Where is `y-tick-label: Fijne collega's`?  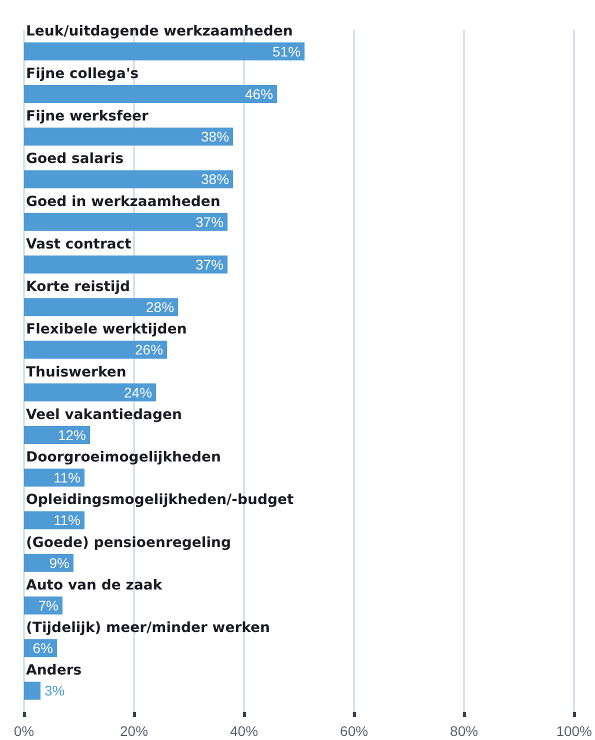
y-tick-label: Fijne collega's is located at coordinates (82, 74).